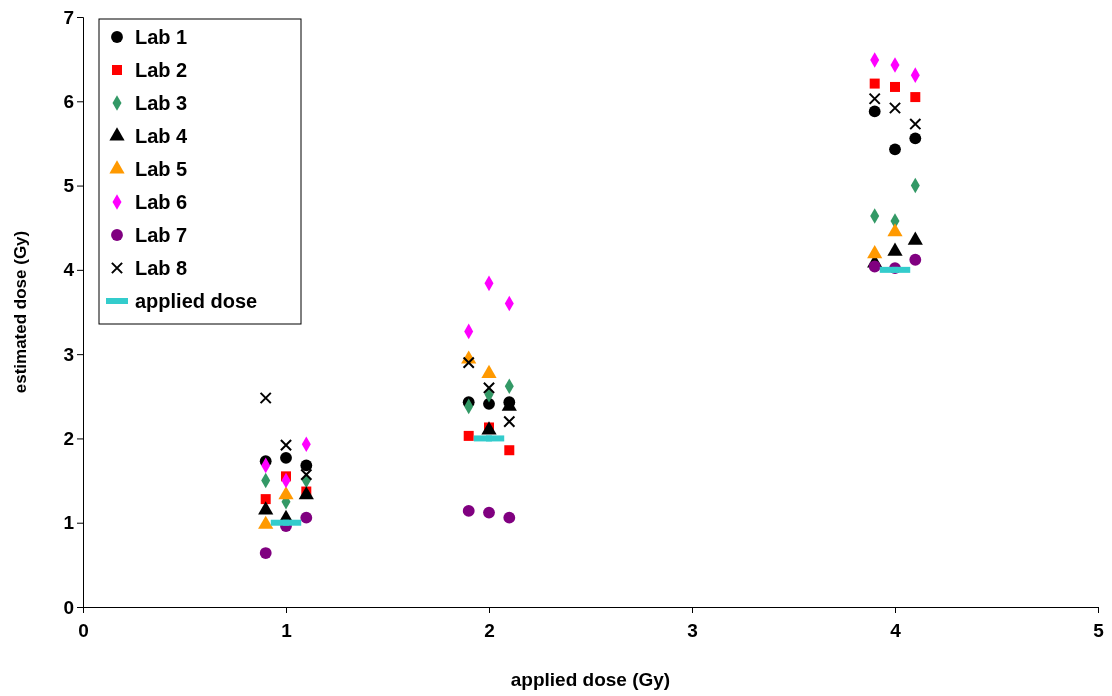  Describe the element at coordinates (161, 169) in the screenshot. I see `legend-label: Lab 5` at that location.